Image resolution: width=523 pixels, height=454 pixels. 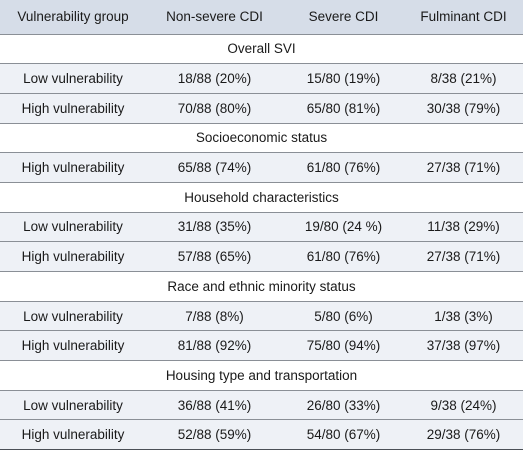 I want to click on cell-non-severe: 70/88 (80%), so click(x=214, y=108).